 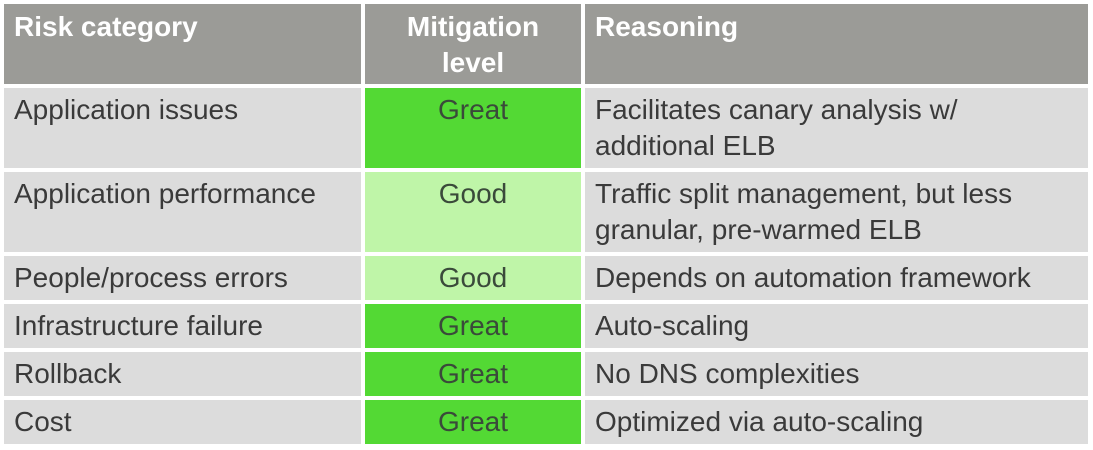 I want to click on row-1-category: Application issues, so click(x=182, y=128).